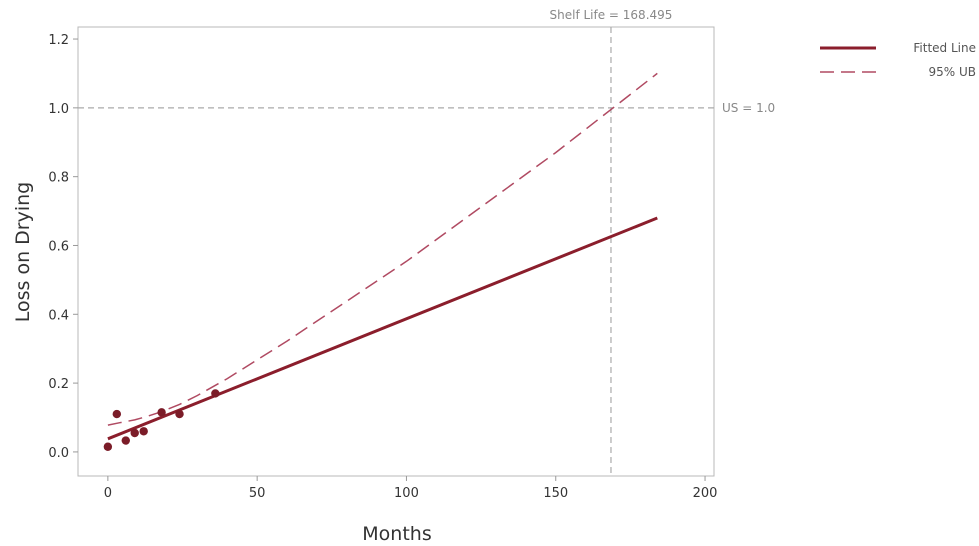  I want to click on y-tick-label: 0.6, so click(58, 246).